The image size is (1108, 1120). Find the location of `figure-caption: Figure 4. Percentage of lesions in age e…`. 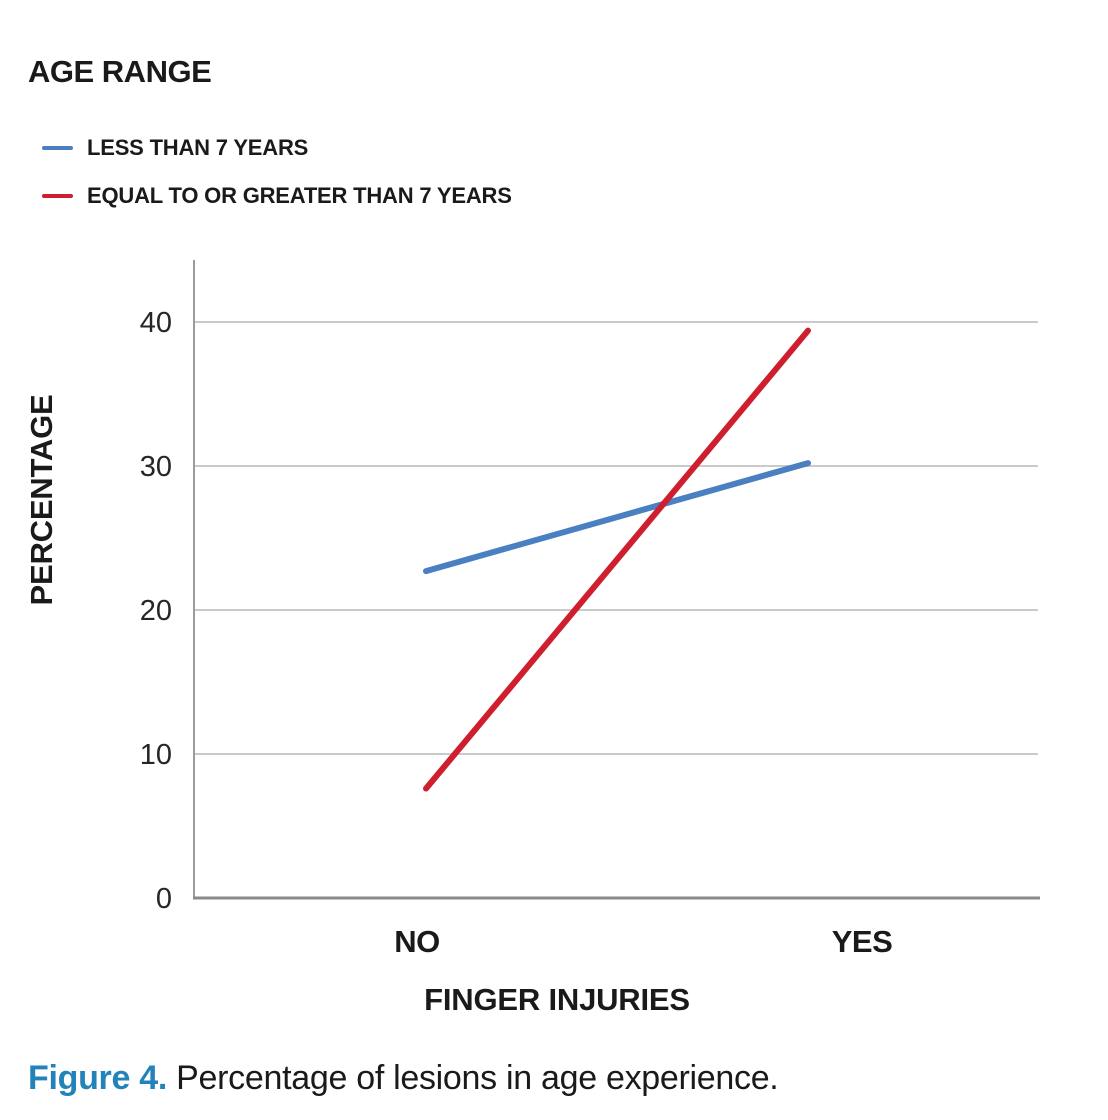

figure-caption: Figure 4. Percentage of lesions in age e… is located at coordinates (553, 1078).